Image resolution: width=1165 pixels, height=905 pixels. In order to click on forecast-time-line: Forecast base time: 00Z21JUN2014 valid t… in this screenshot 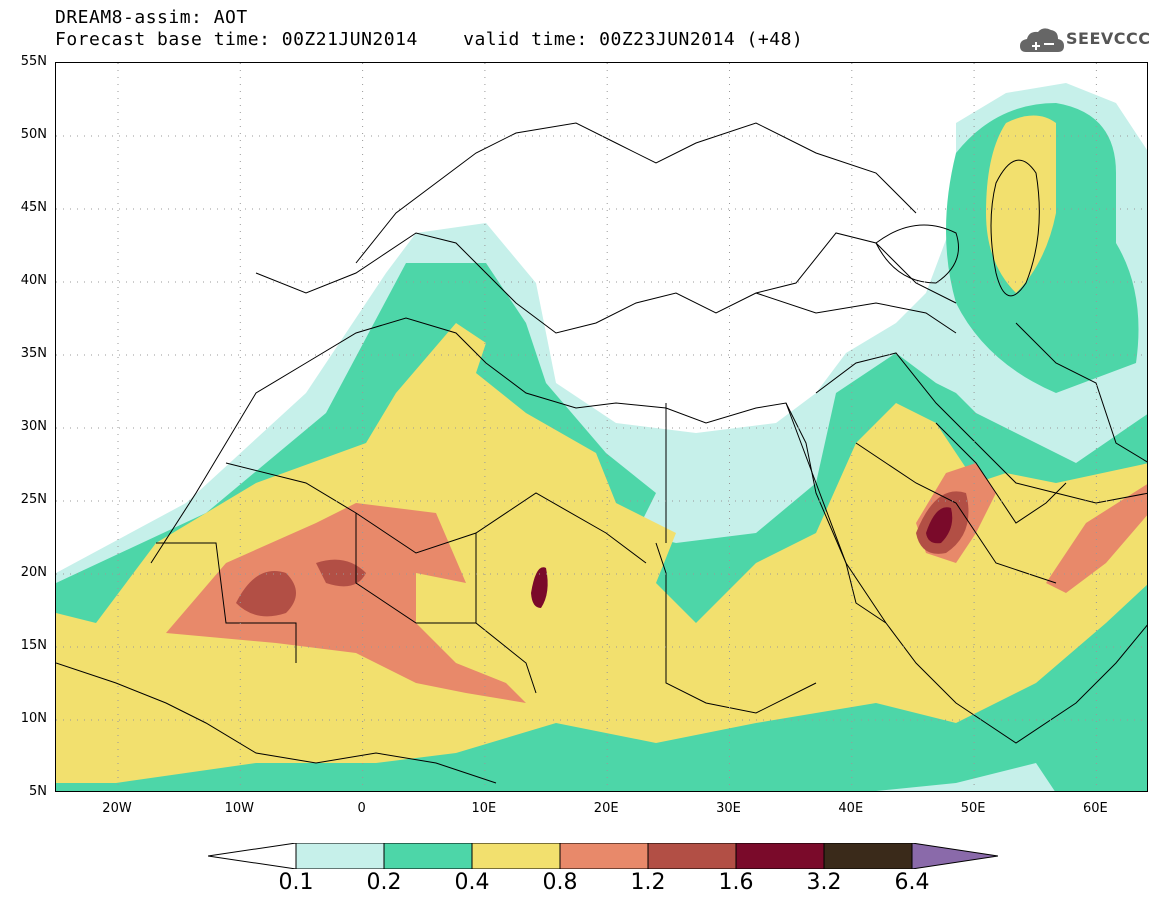, I will do `click(429, 39)`.